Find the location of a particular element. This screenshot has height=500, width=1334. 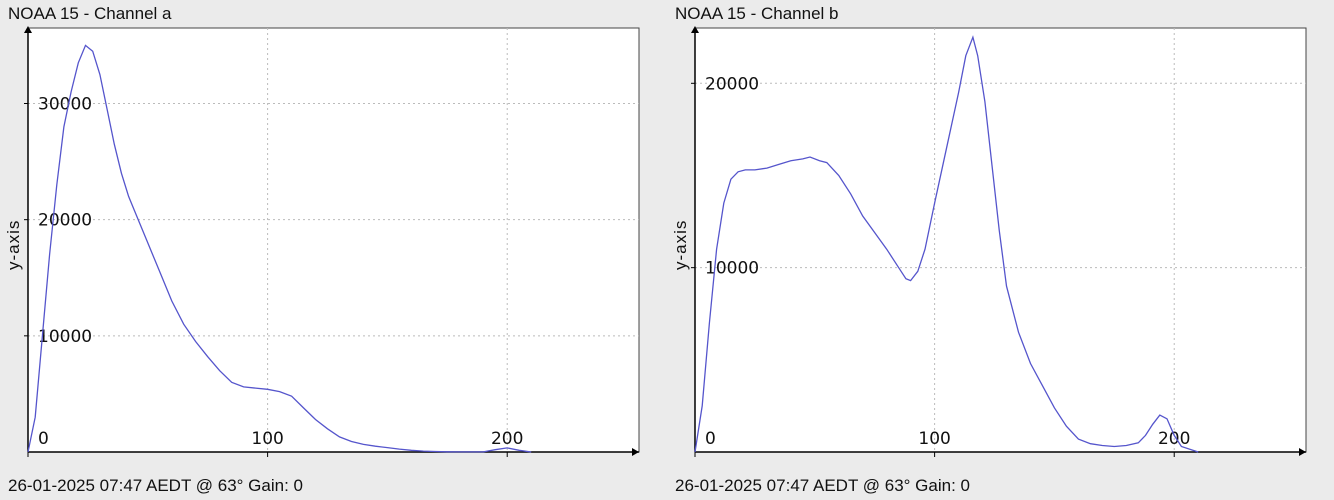

y-tick-label: 30000 is located at coordinates (65, 105).